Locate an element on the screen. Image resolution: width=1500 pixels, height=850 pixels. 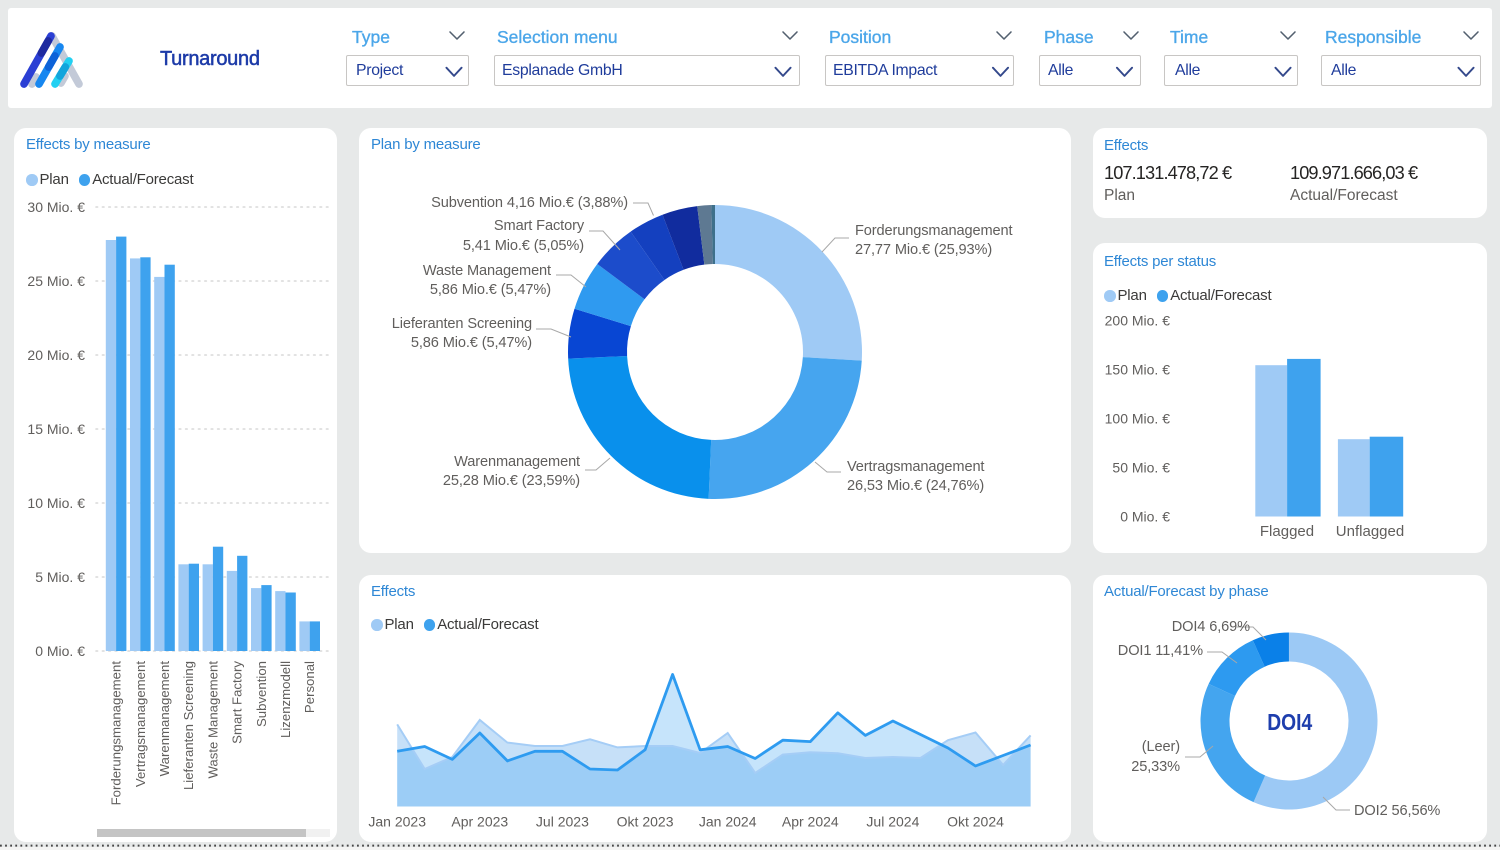
svg-text: Apr 2024 is located at coordinates (810, 822).